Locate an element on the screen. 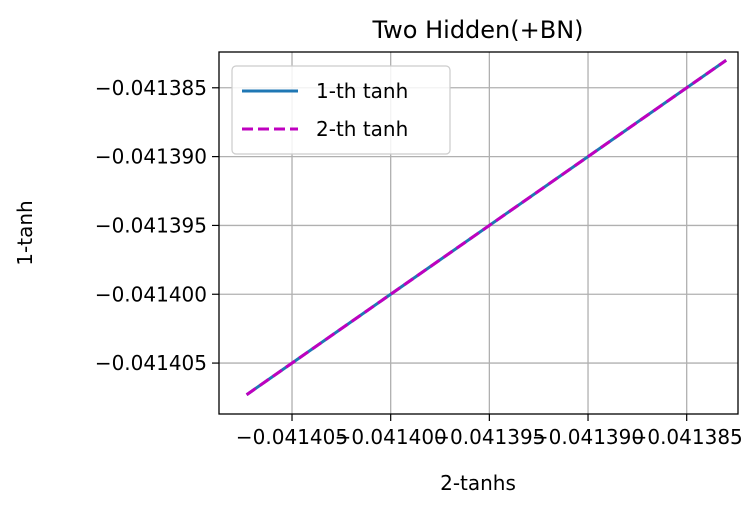 Image resolution: width=756 pixels, height=510 pixels. legend-box is located at coordinates (341, 110).